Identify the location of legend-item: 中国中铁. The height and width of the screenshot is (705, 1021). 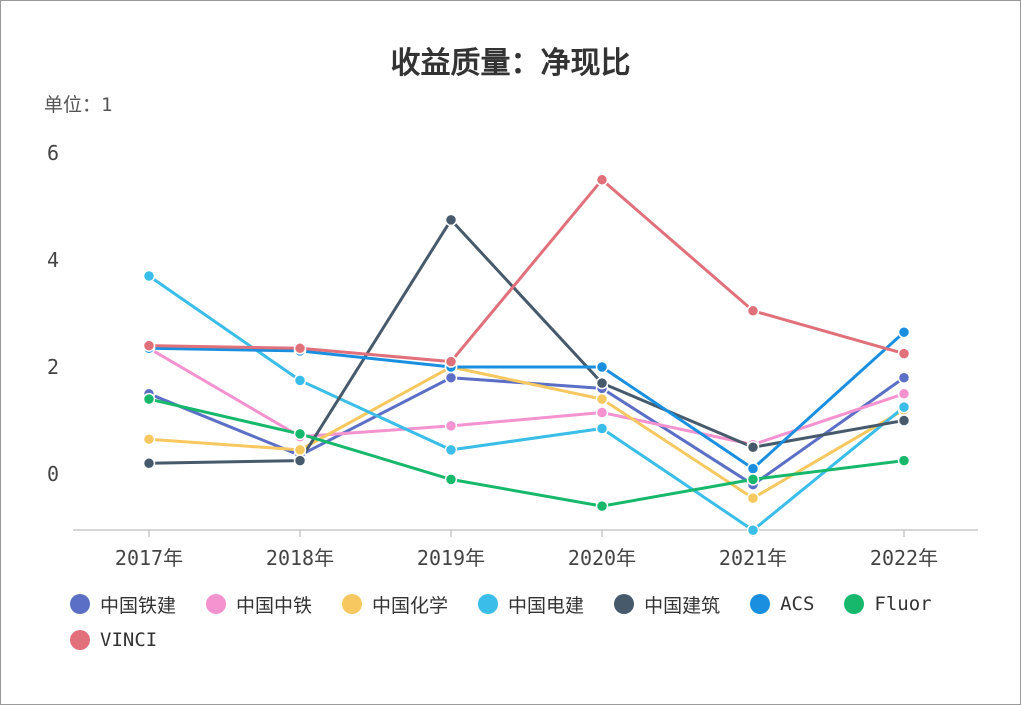
(259, 604).